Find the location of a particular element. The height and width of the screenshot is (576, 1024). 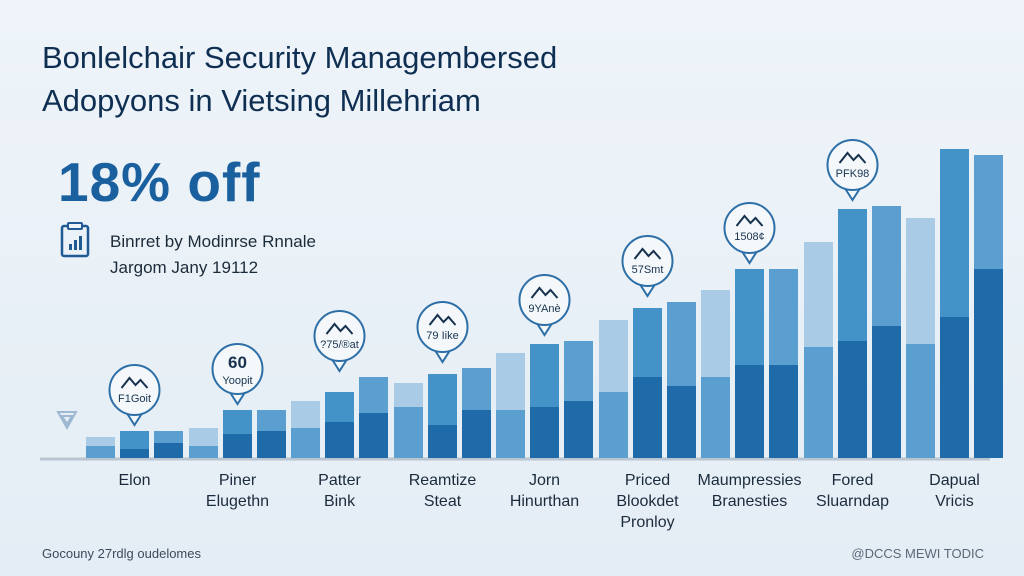

category-label: Vricis is located at coordinates (954, 501).